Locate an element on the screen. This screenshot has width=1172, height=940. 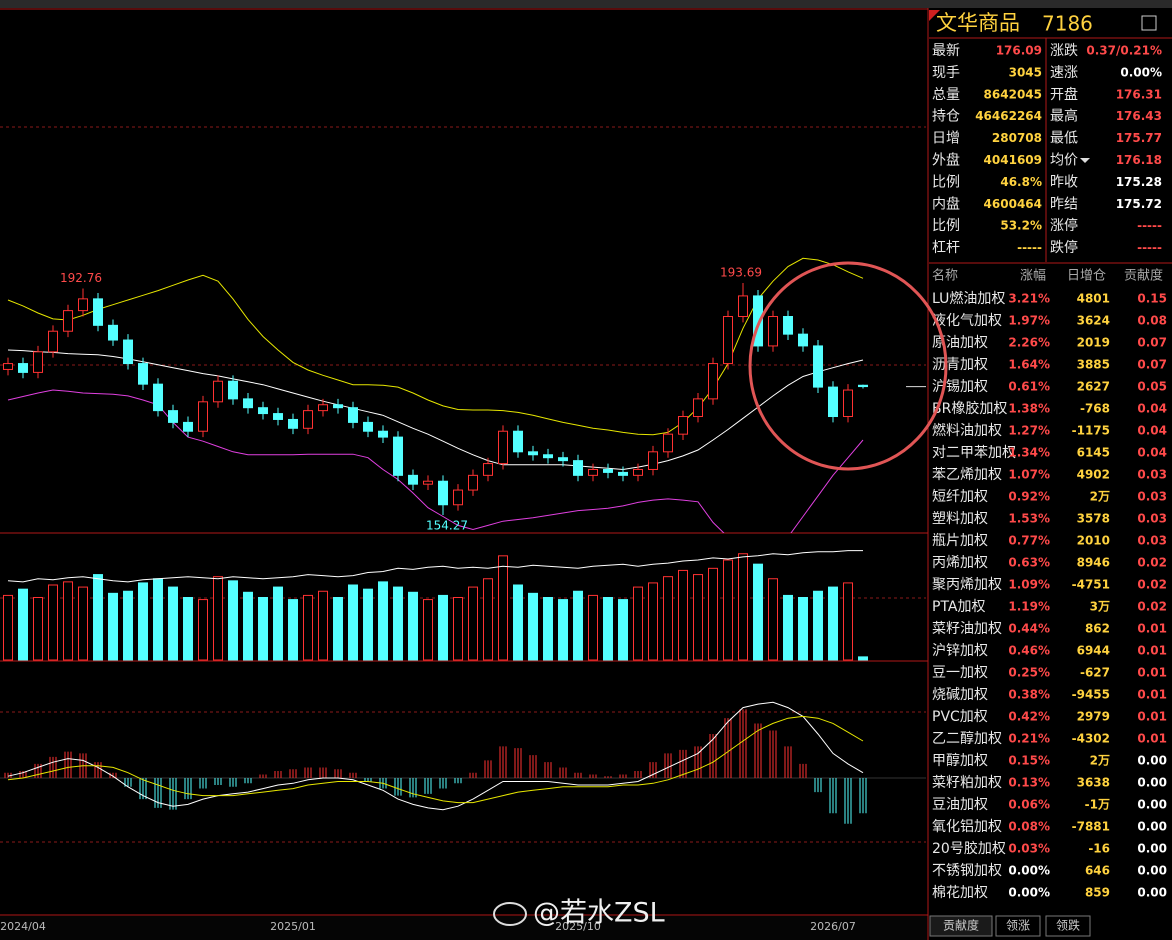
ranking-value: 3.21% is located at coordinates (1029, 299).